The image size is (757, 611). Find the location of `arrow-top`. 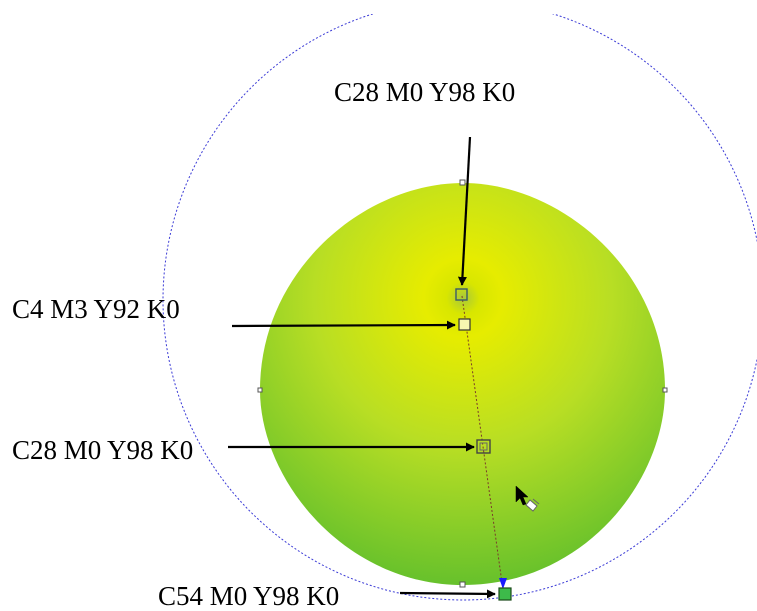

arrow-top is located at coordinates (464, 211).